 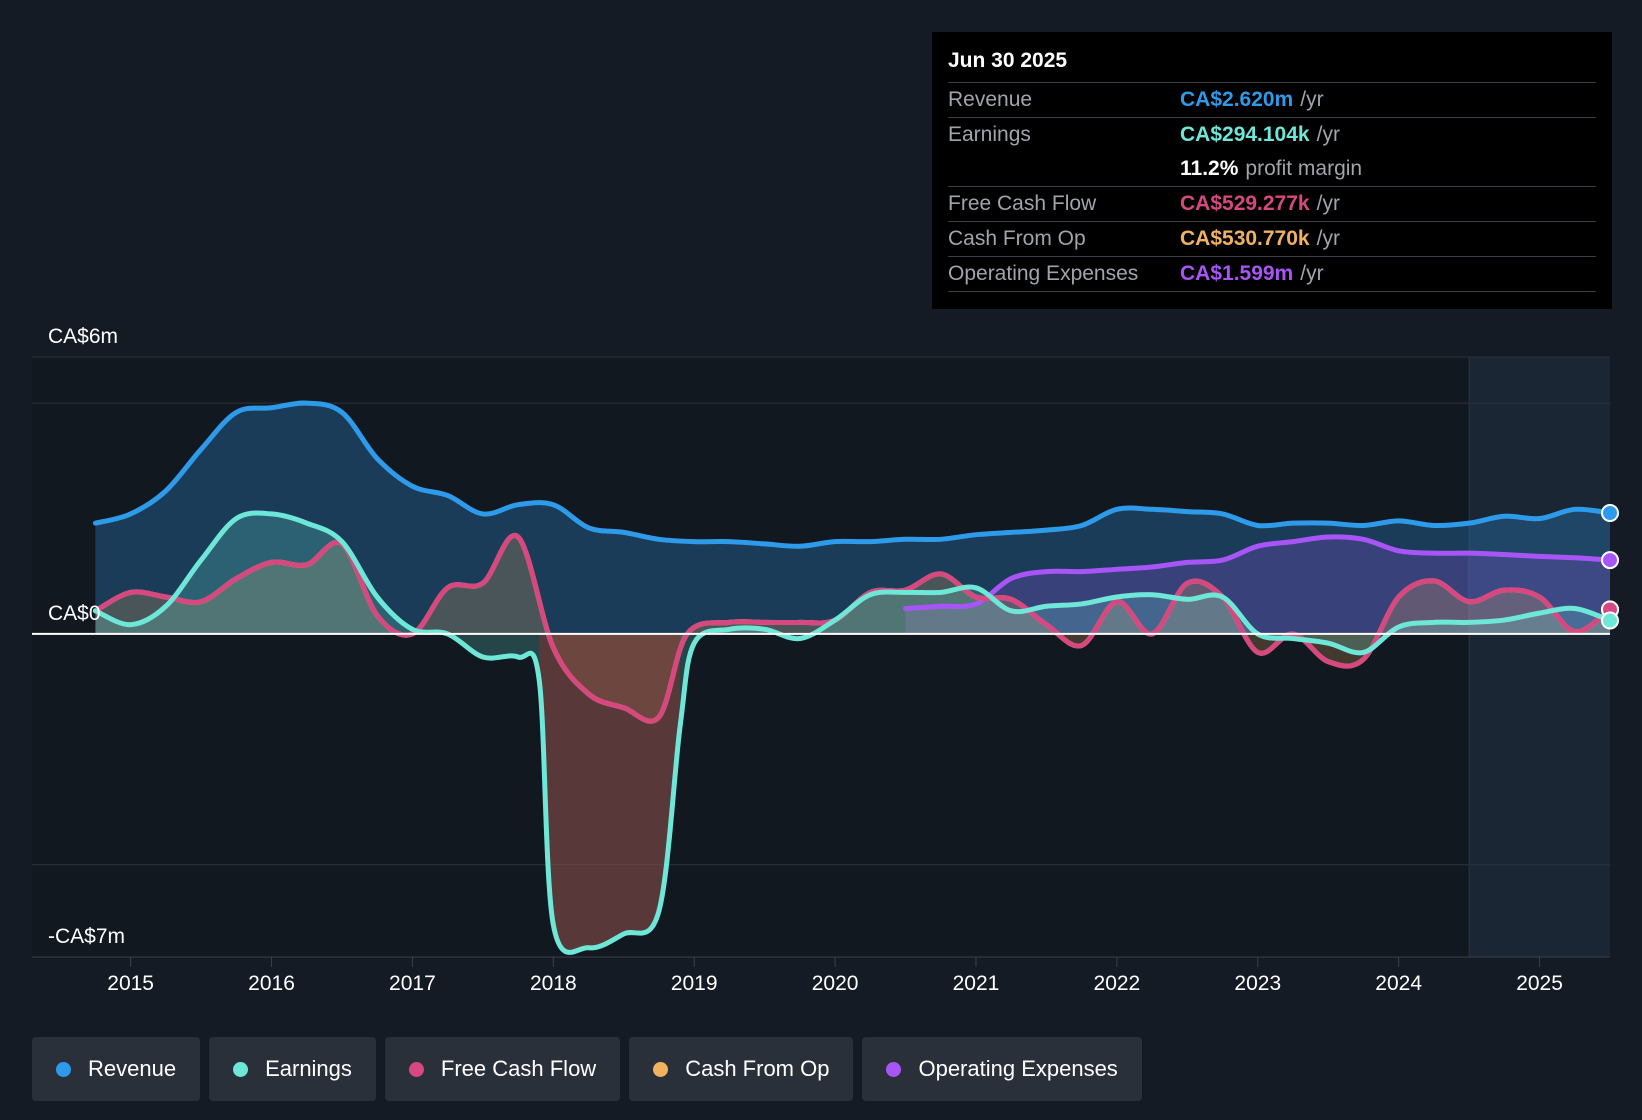 What do you see at coordinates (412, 983) in the screenshot?
I see `x-tick-label: 2017` at bounding box center [412, 983].